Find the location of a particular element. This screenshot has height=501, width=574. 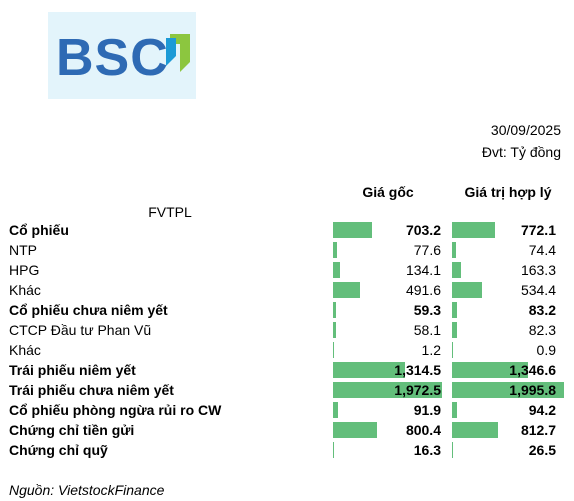

cost-value: 1,314.5 is located at coordinates (417, 370).